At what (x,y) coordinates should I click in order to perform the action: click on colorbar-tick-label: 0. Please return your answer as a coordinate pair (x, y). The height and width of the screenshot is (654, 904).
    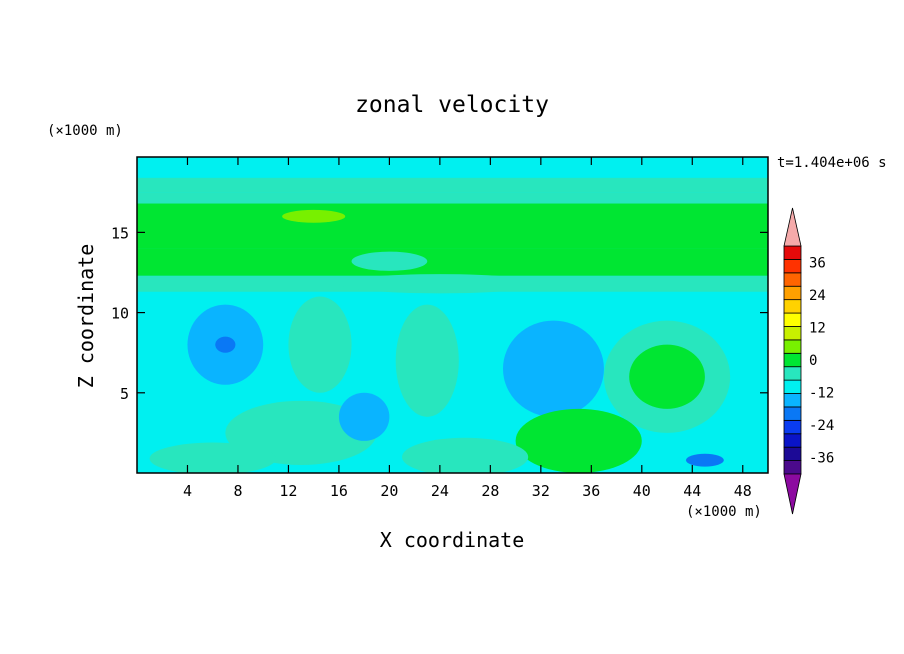
    Looking at the image, I should click on (813, 361).